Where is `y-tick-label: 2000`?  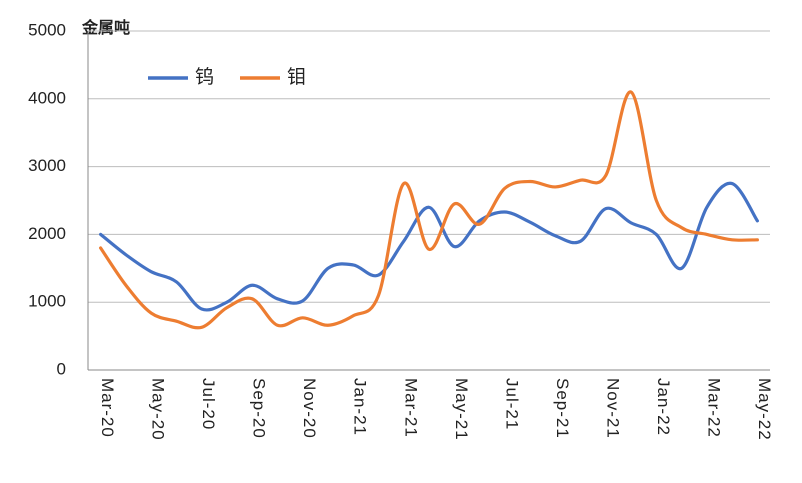
y-tick-label: 2000 is located at coordinates (47, 233).